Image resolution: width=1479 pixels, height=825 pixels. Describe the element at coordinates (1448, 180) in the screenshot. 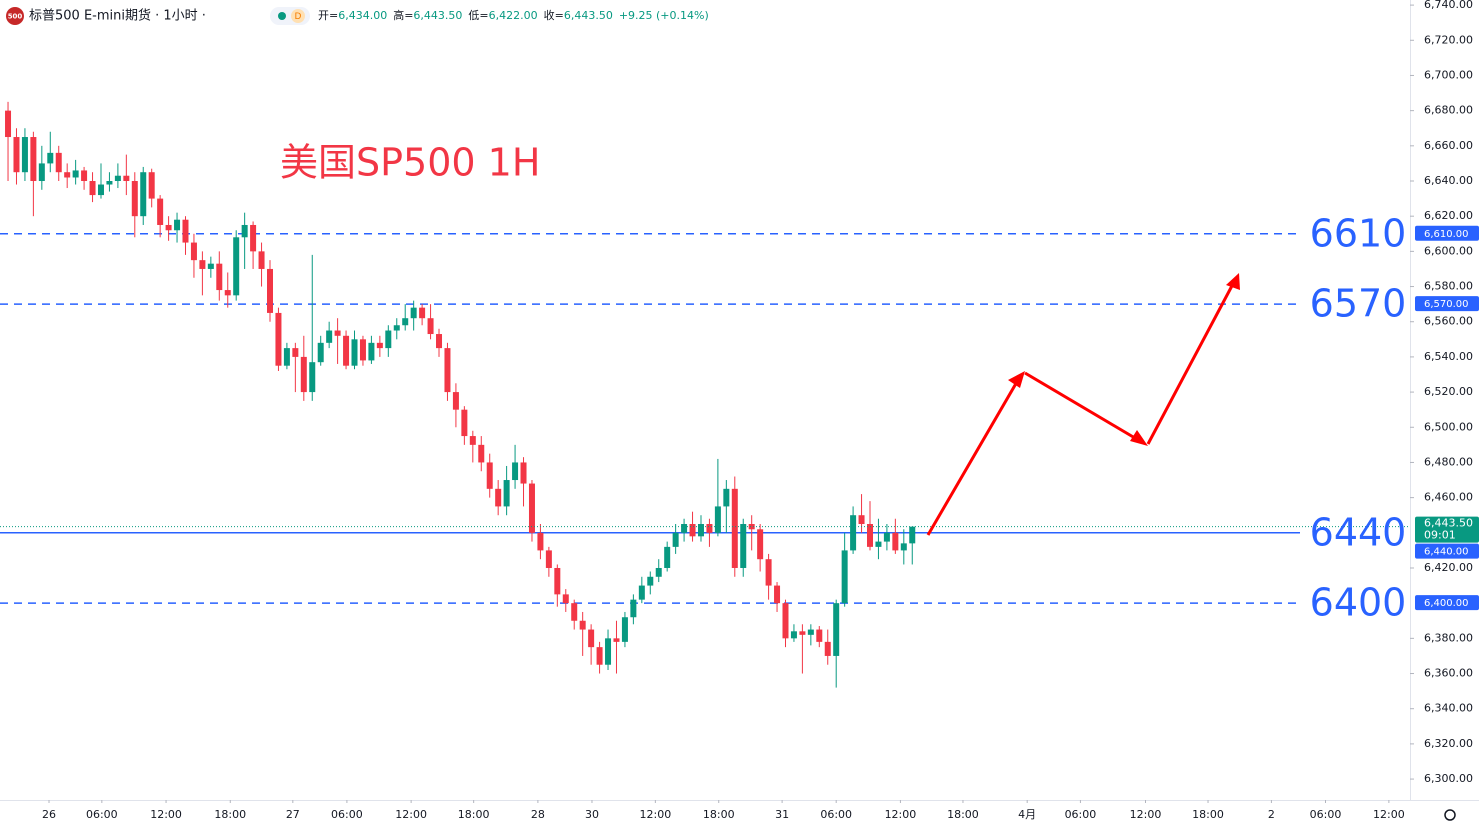

I see `y-tick-label: 6,640.00` at that location.